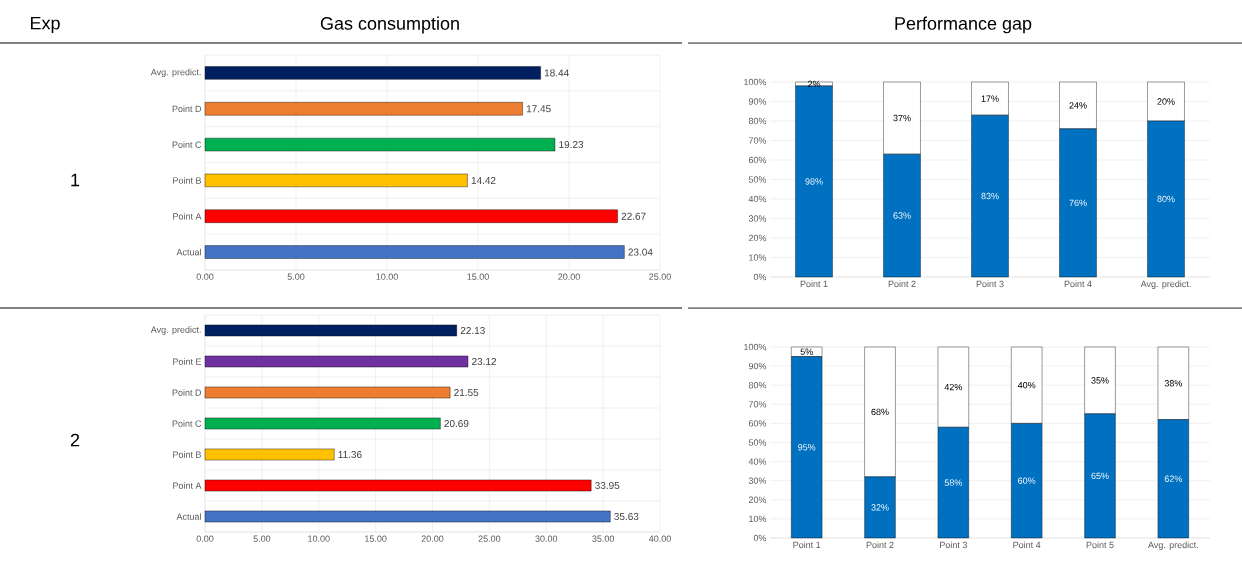 The width and height of the screenshot is (1242, 564). Describe the element at coordinates (963, 25) in the screenshot. I see `chart-title: Performance gap` at that location.